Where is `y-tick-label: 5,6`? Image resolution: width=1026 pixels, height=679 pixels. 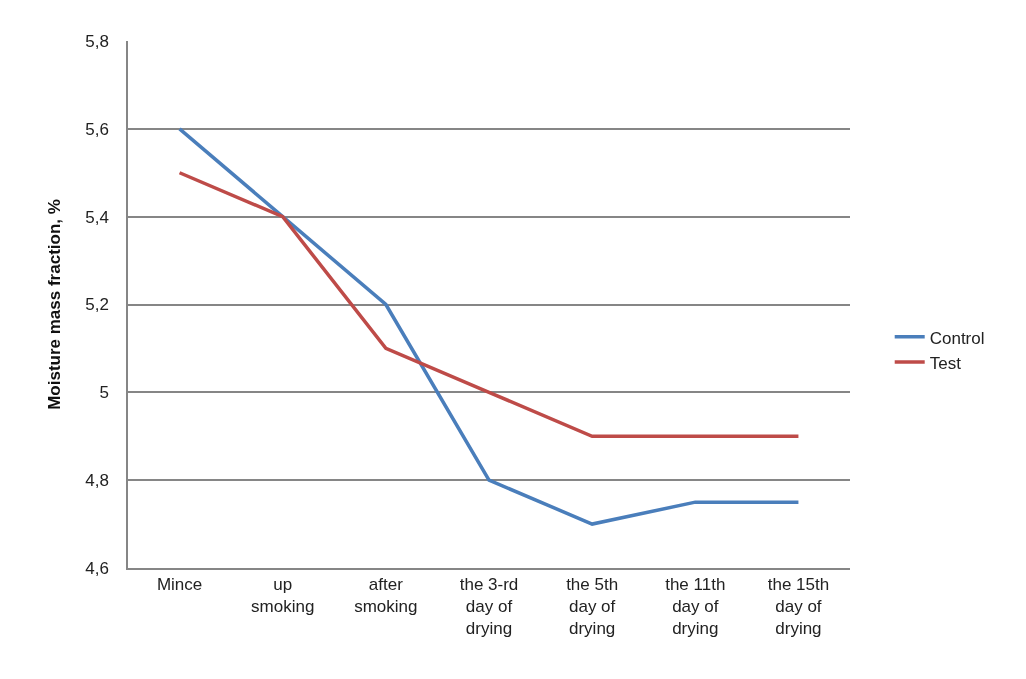 y-tick-label: 5,6 is located at coordinates (97, 129).